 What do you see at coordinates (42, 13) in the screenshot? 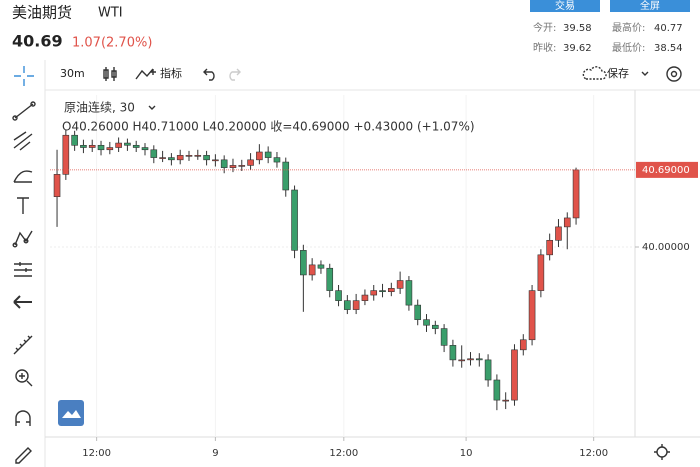
I see `title: 美油期货` at bounding box center [42, 13].